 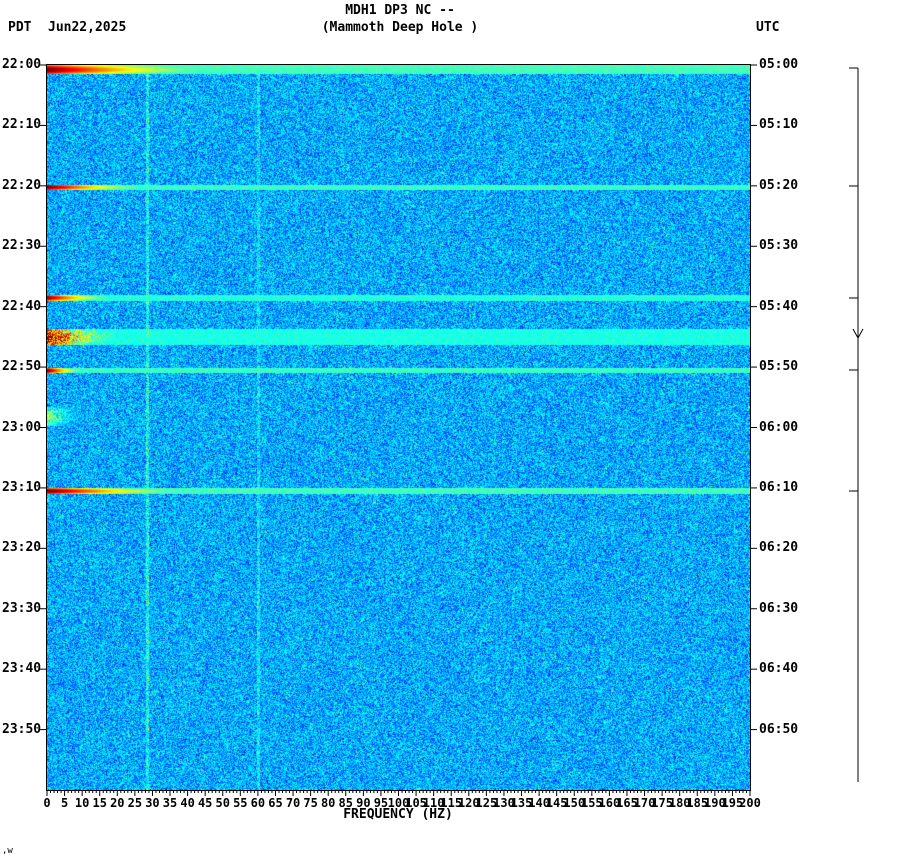 I want to click on time-tick-label-left: 22:30, so click(x=22, y=246).